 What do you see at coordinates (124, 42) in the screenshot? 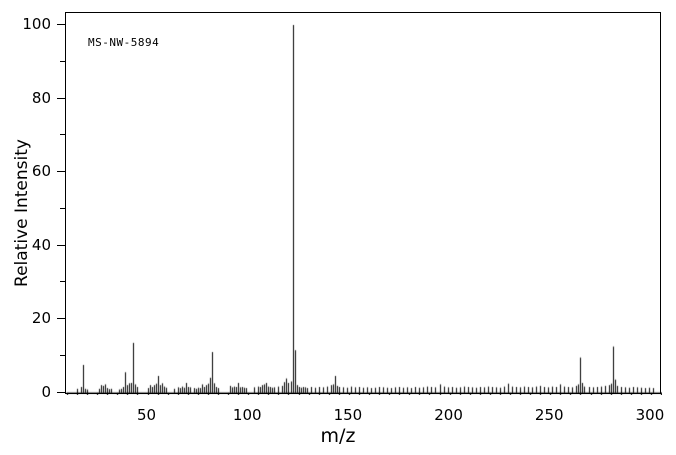
I see `spectrum-id-label: MS-NW-5894` at bounding box center [124, 42].